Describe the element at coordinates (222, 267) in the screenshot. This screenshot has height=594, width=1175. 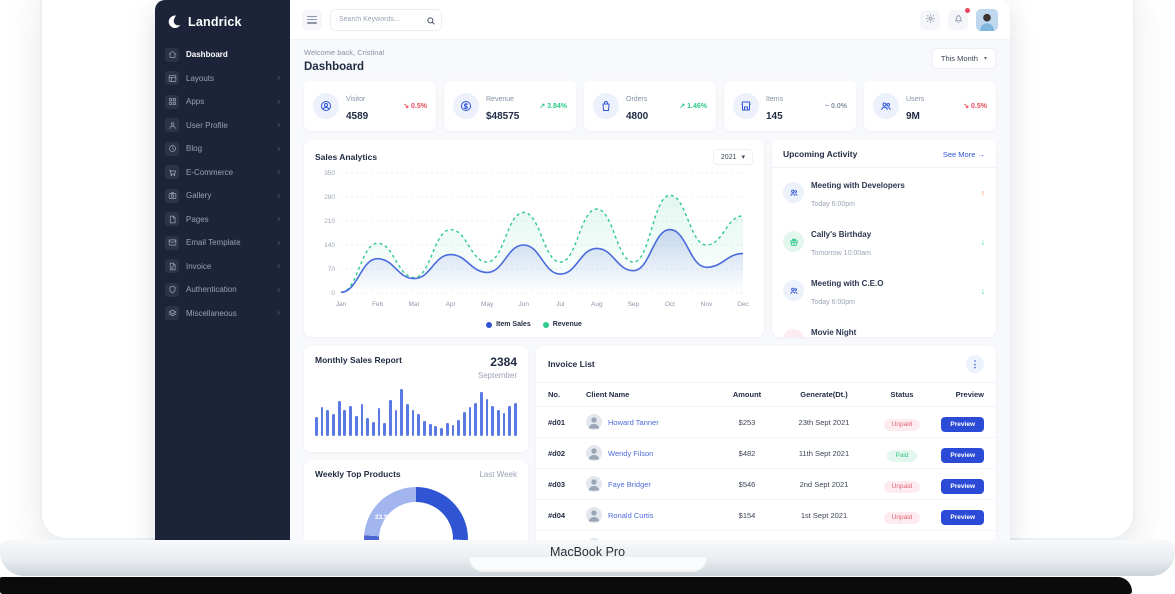
I see `sidebar-item-invoice: Invoice ›` at that location.